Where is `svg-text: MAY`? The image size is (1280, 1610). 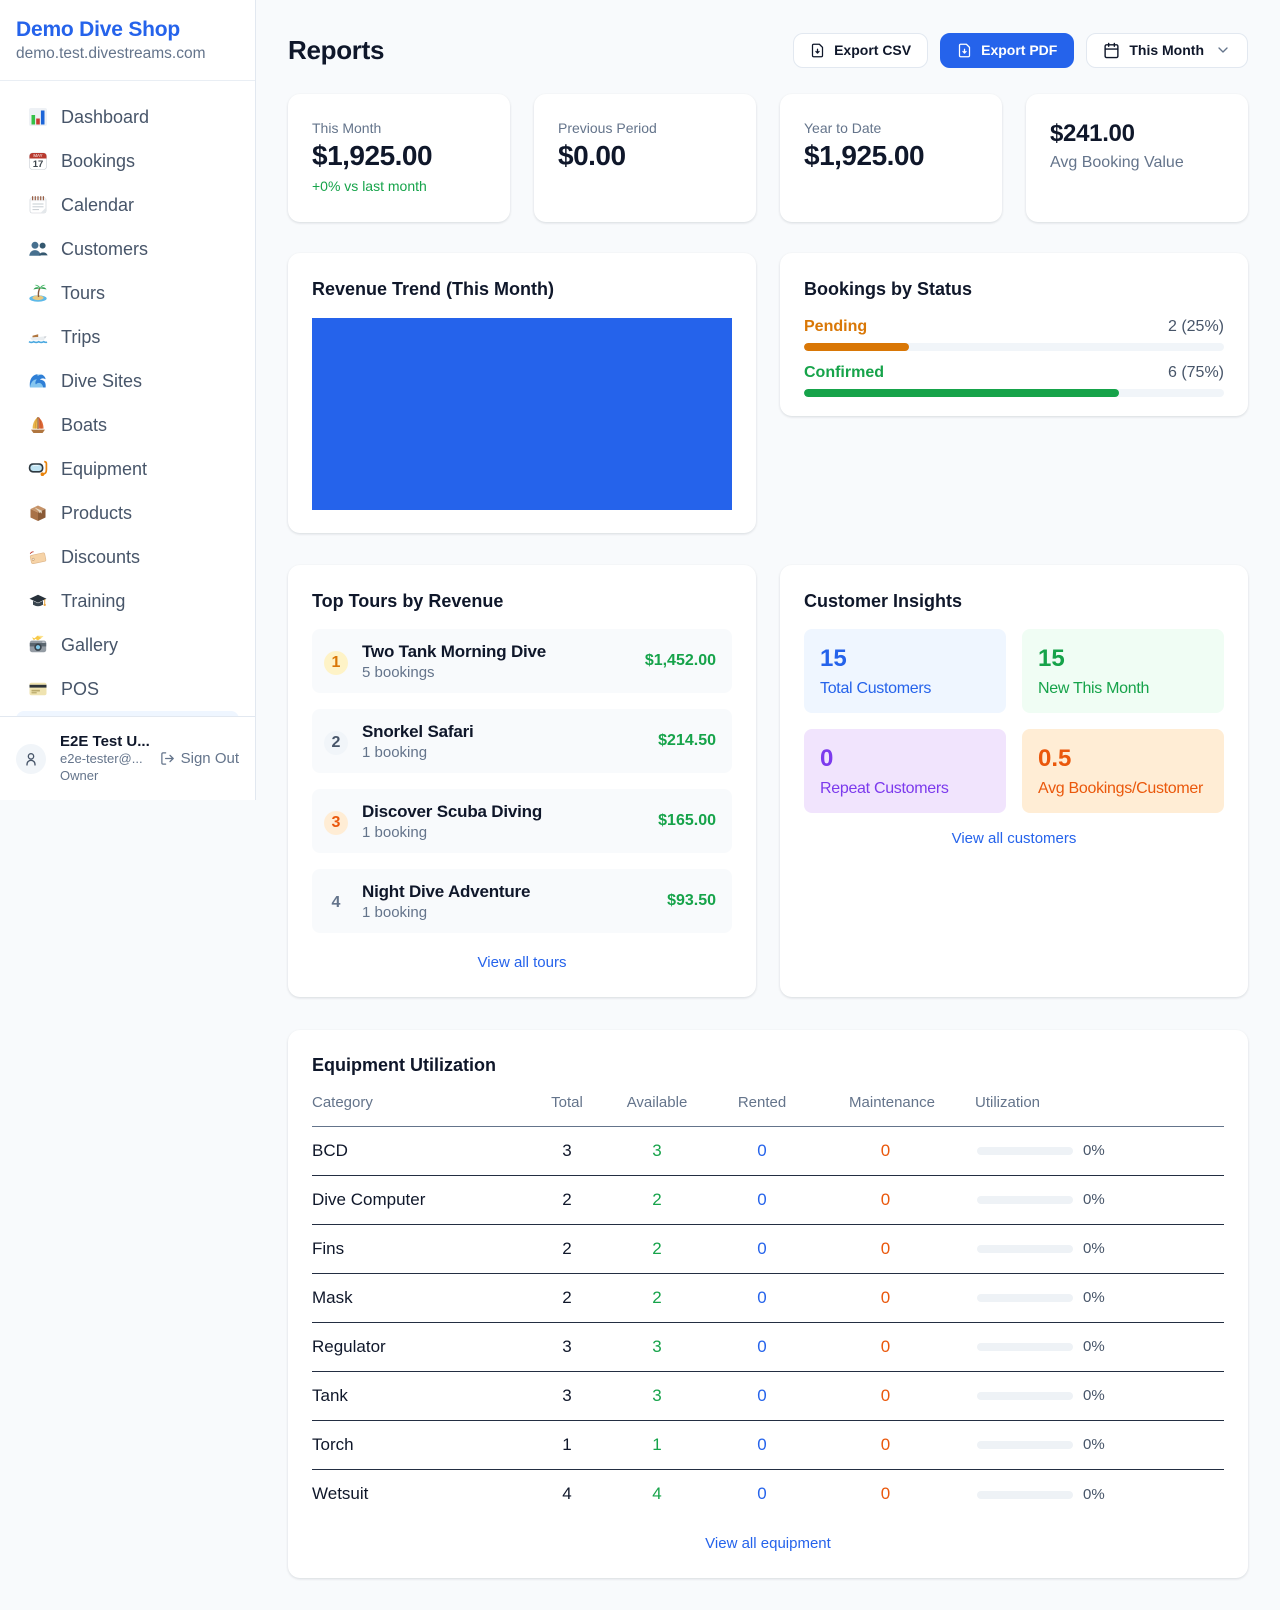
svg-text: MAY is located at coordinates (37, 155).